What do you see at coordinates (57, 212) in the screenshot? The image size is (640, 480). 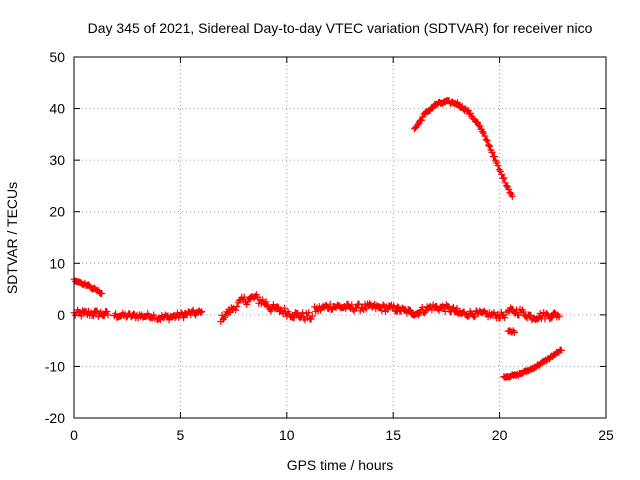 I see `y-tick-label: 20` at bounding box center [57, 212].